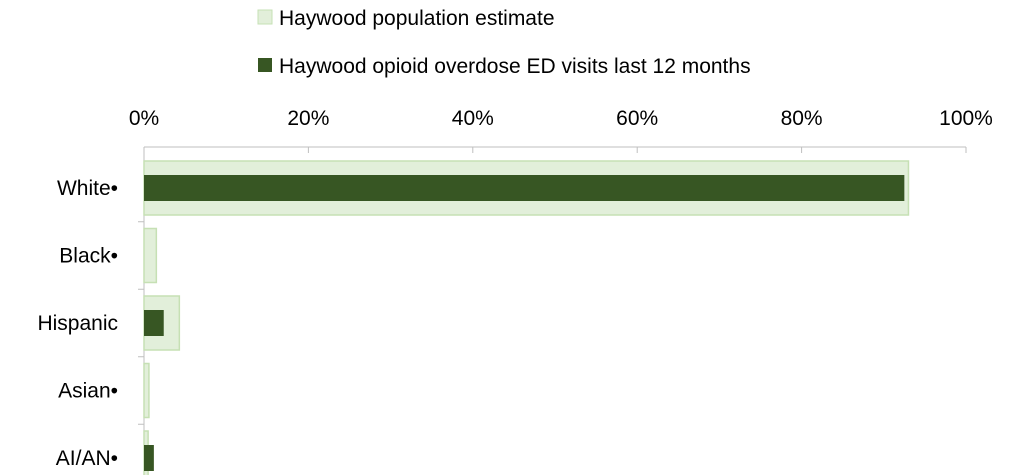 The height and width of the screenshot is (475, 1023). I want to click on category-label: White•, so click(87, 188).